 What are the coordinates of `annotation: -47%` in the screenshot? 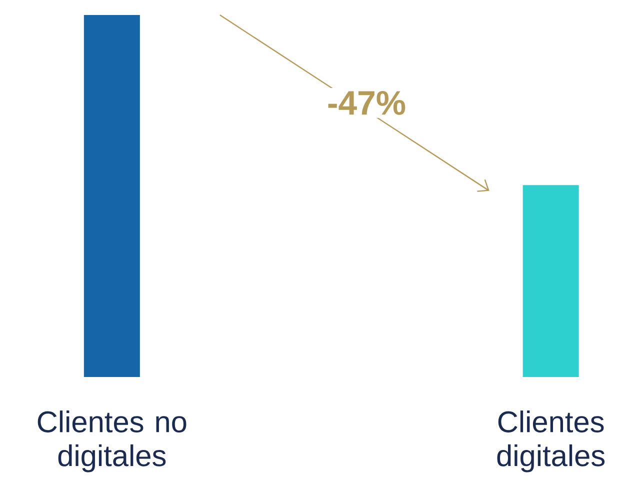 It's located at (367, 103).